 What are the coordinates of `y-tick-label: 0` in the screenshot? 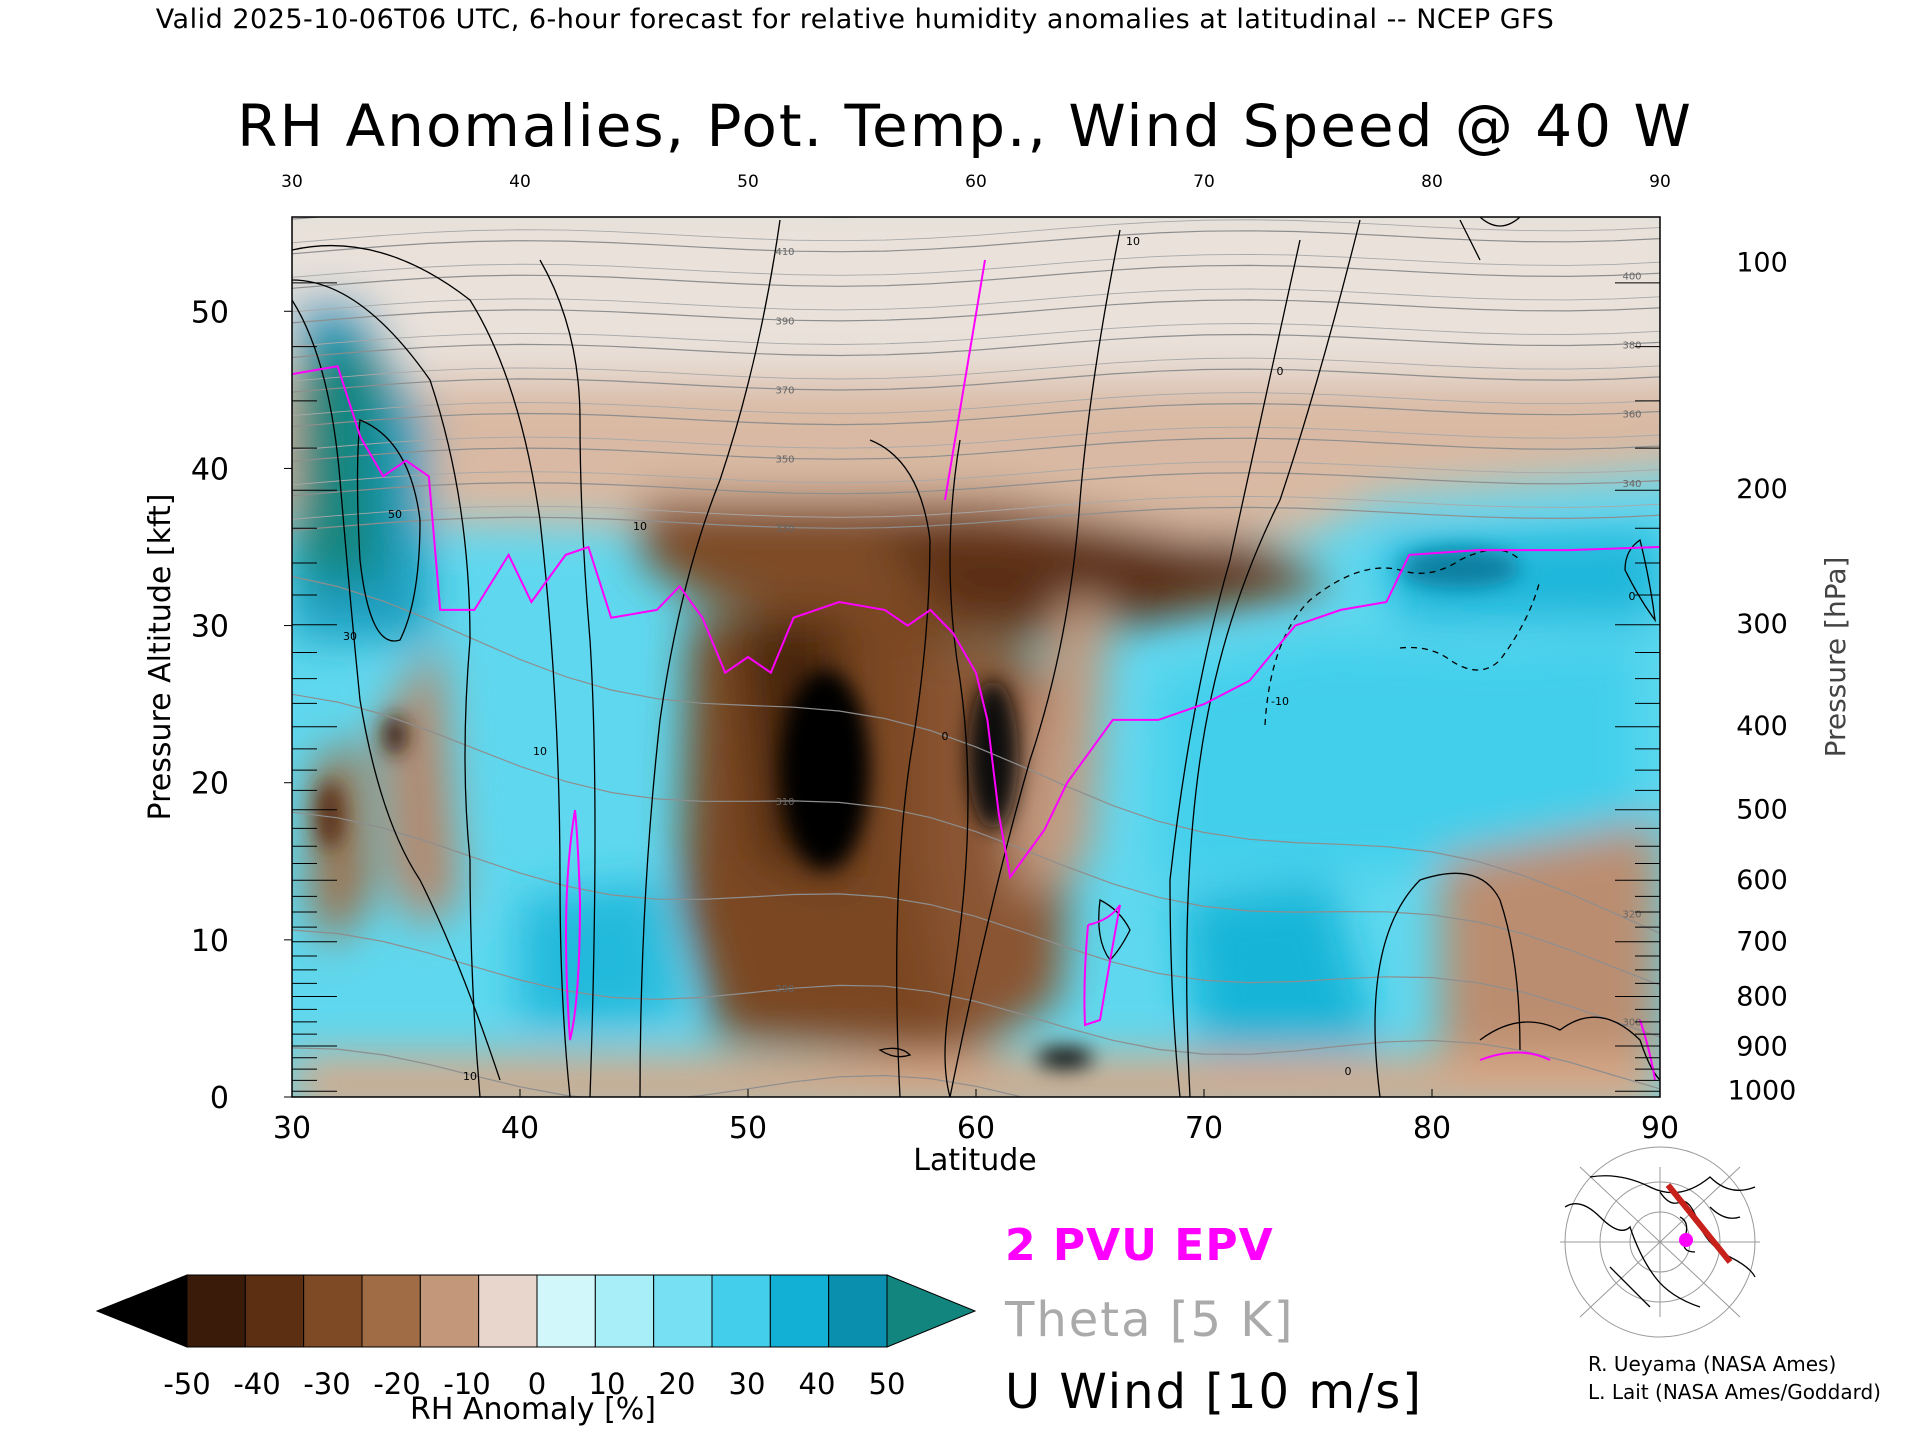 It's located at (219, 1098).